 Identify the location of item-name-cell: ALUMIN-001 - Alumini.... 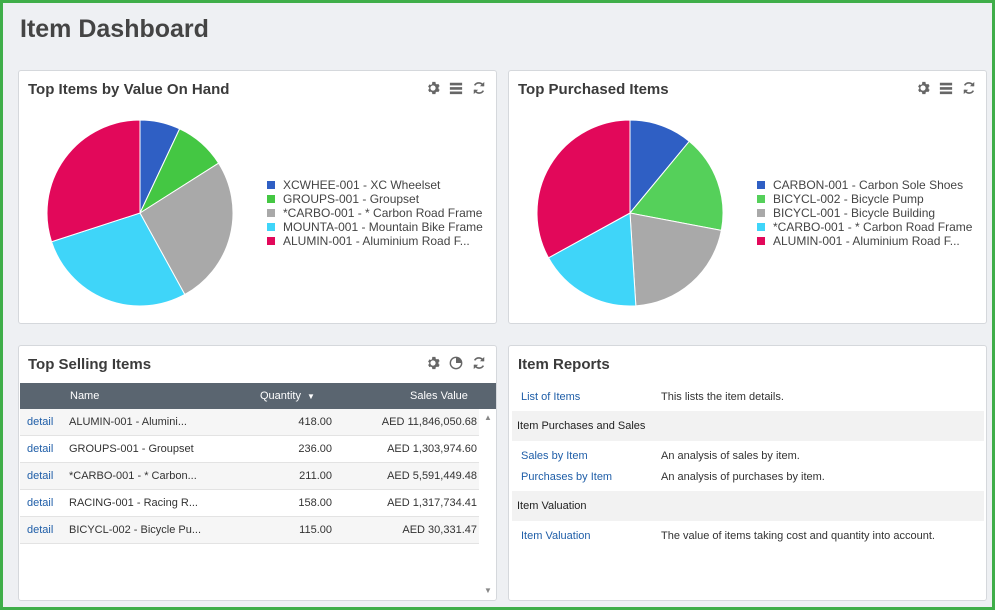
(128, 422).